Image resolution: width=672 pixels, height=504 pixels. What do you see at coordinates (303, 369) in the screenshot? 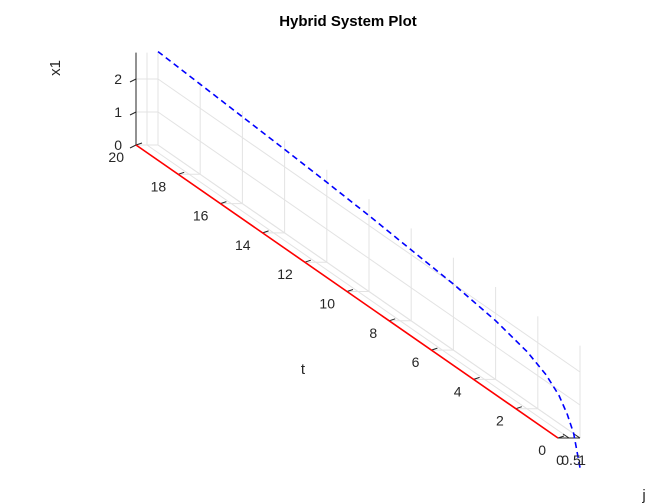
I see `t-axis-label: t` at bounding box center [303, 369].